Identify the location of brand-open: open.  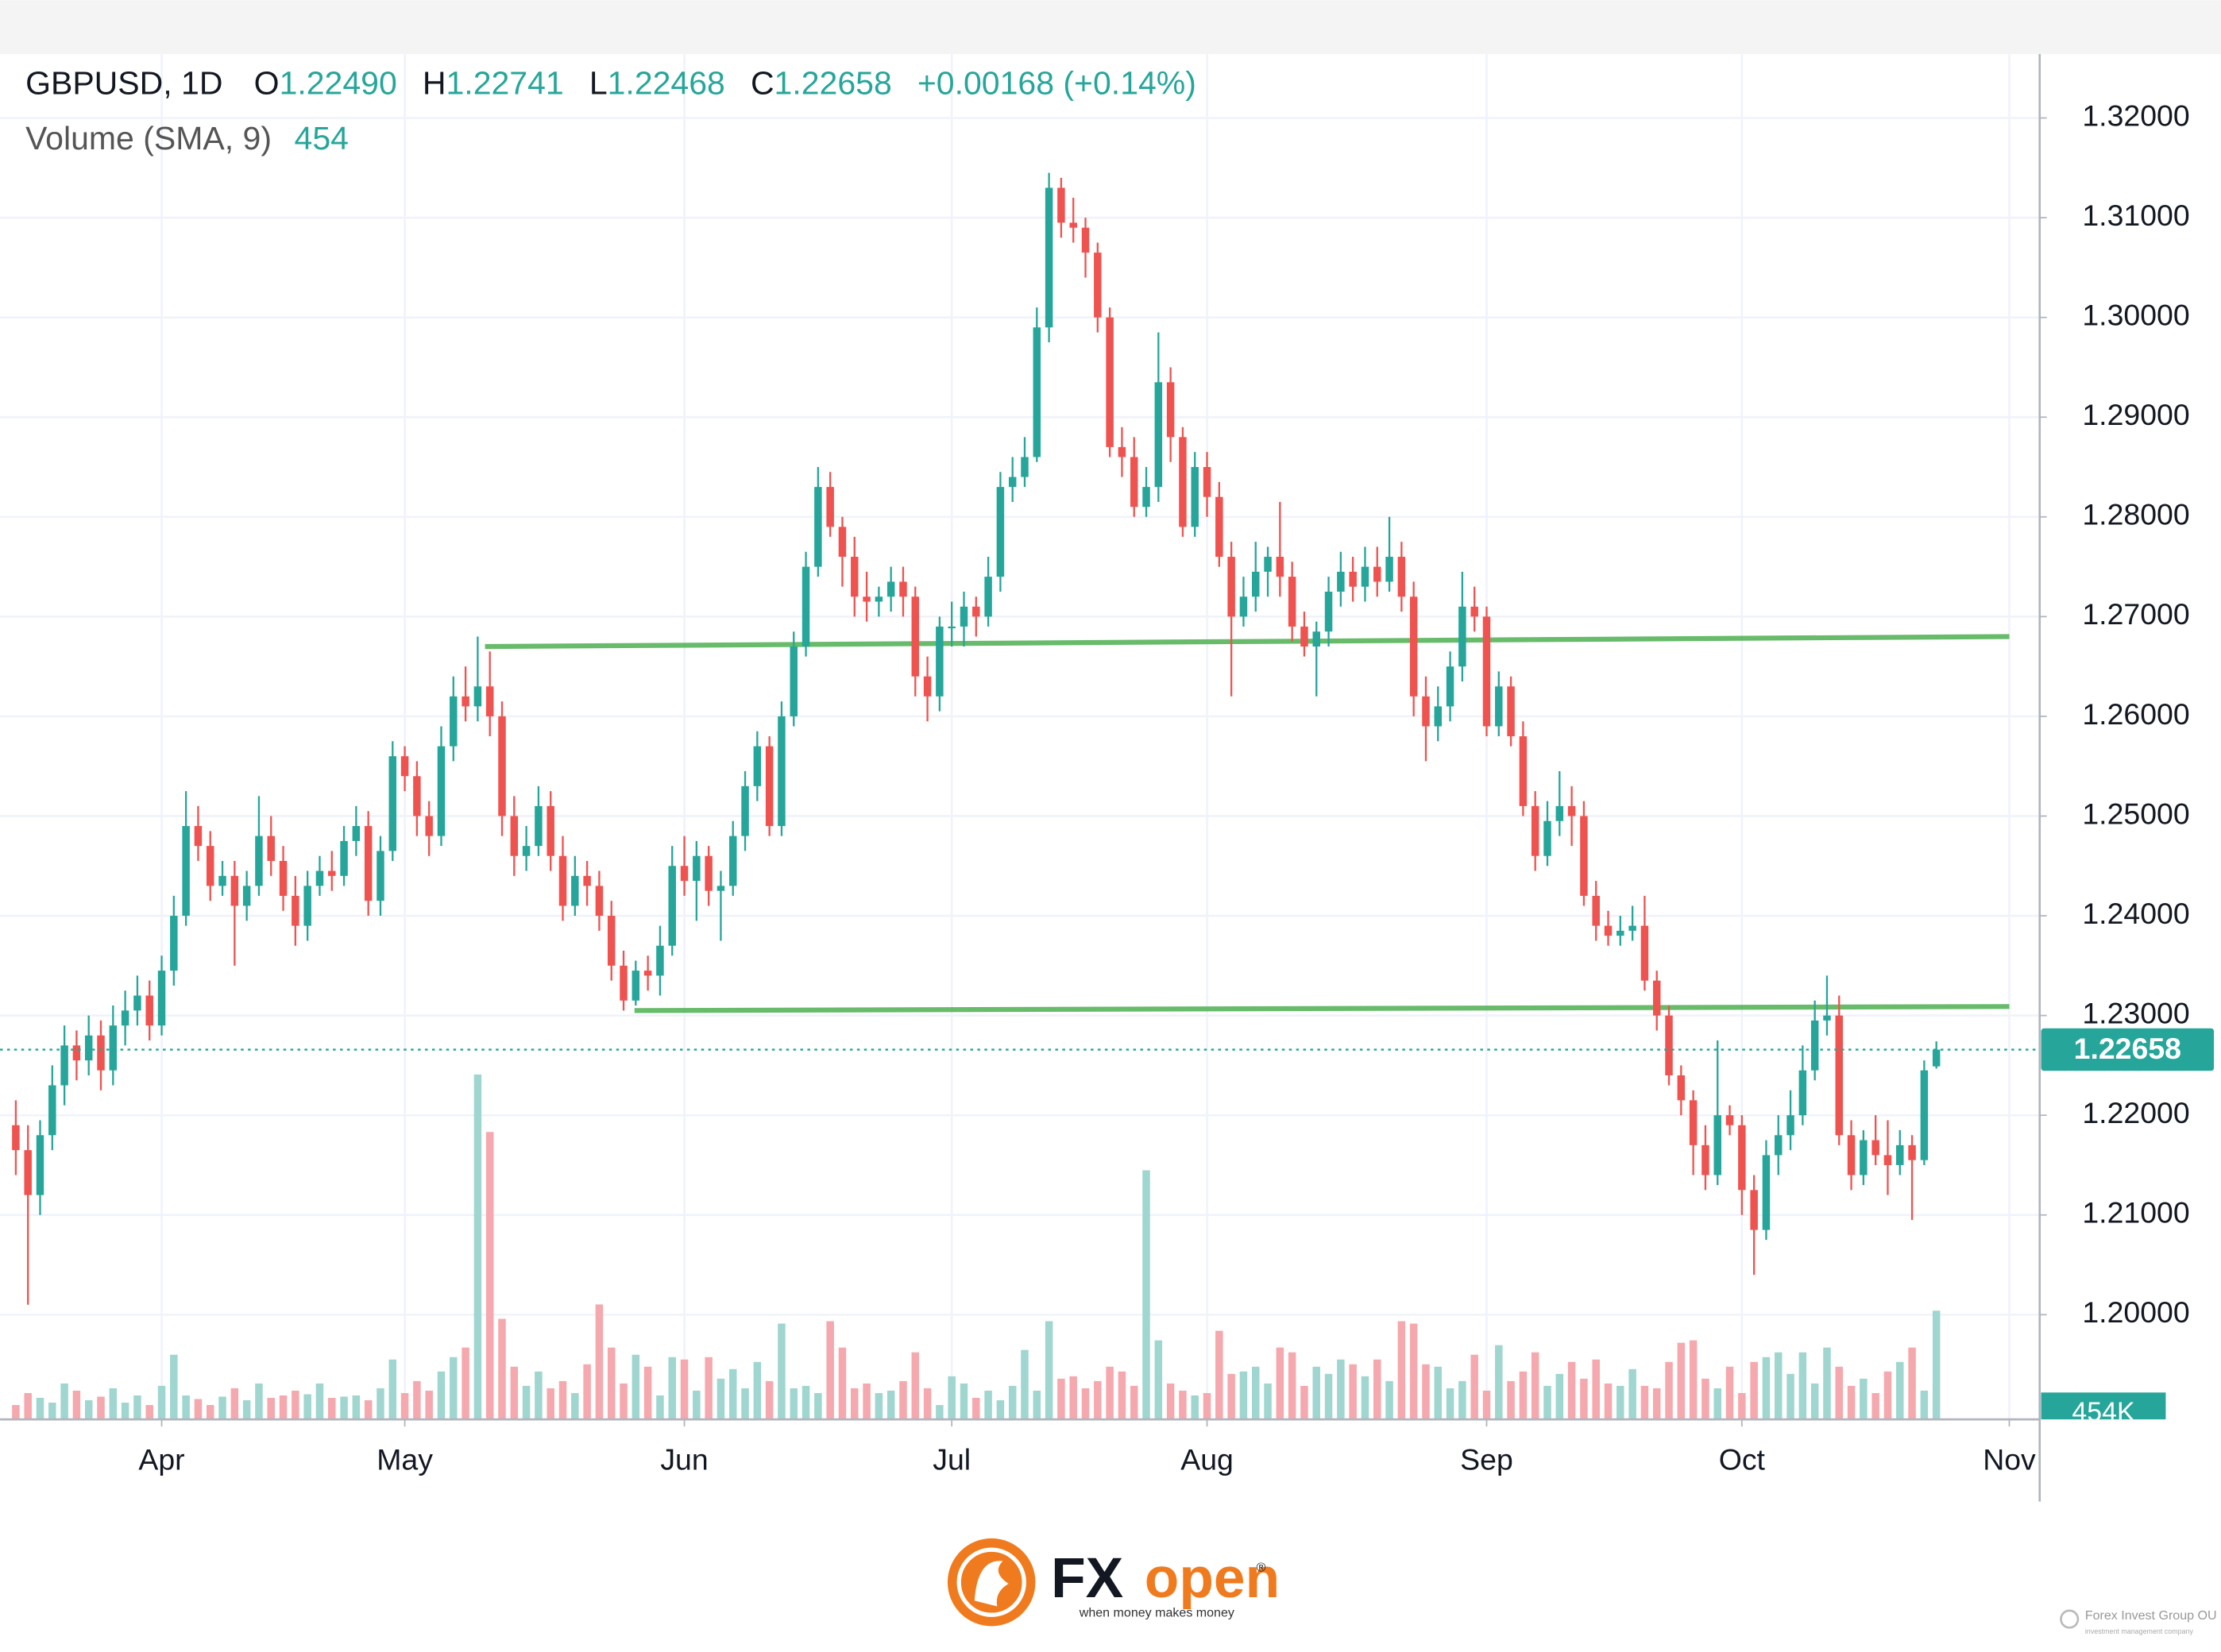
(1213, 1578).